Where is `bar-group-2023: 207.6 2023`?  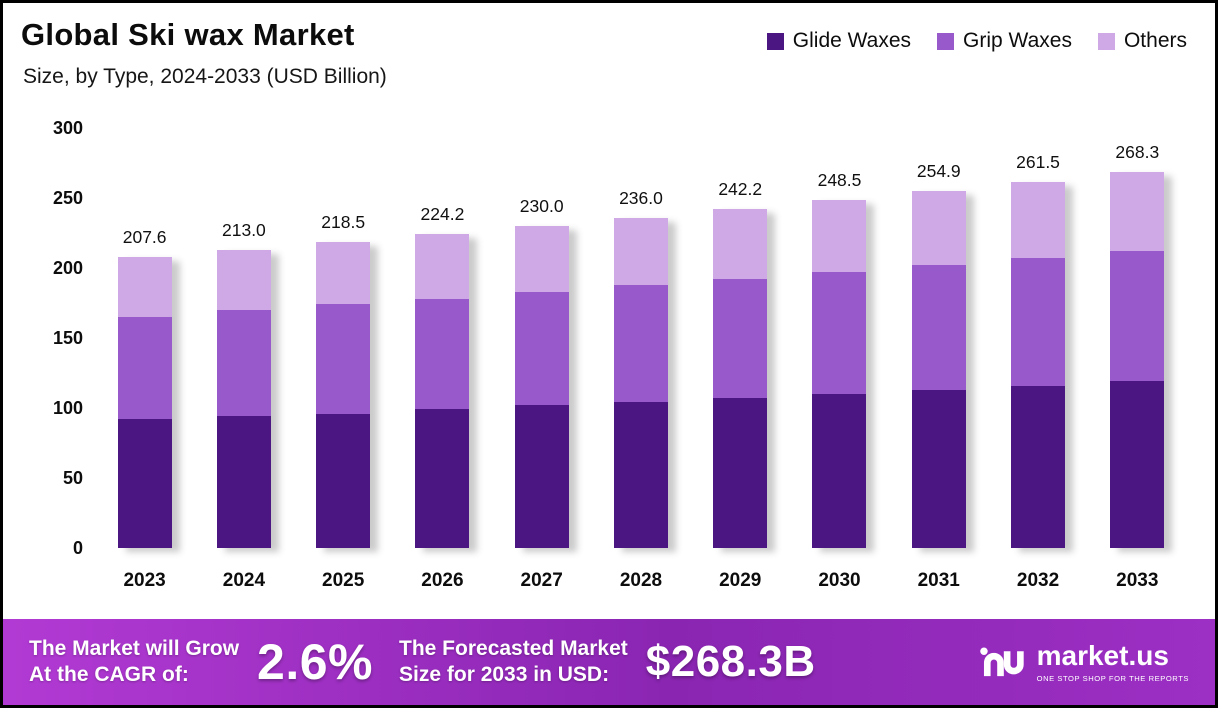
bar-group-2023: 207.6 2023 is located at coordinates (144, 359).